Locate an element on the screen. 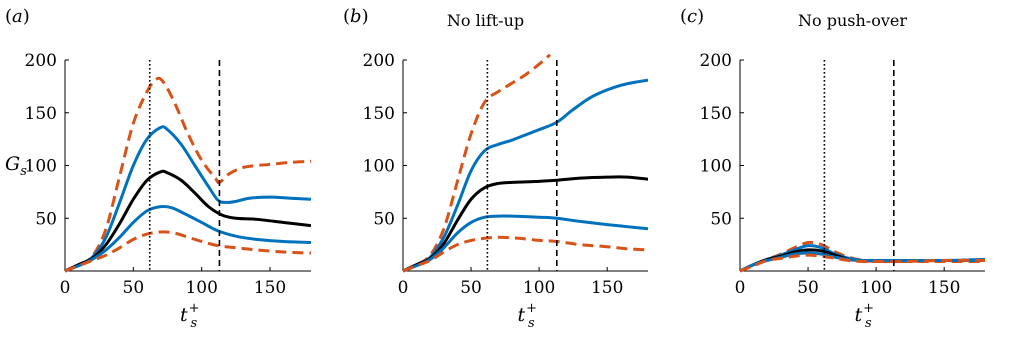 The height and width of the screenshot is (340, 1013). panel-label: (b) is located at coordinates (356, 16).